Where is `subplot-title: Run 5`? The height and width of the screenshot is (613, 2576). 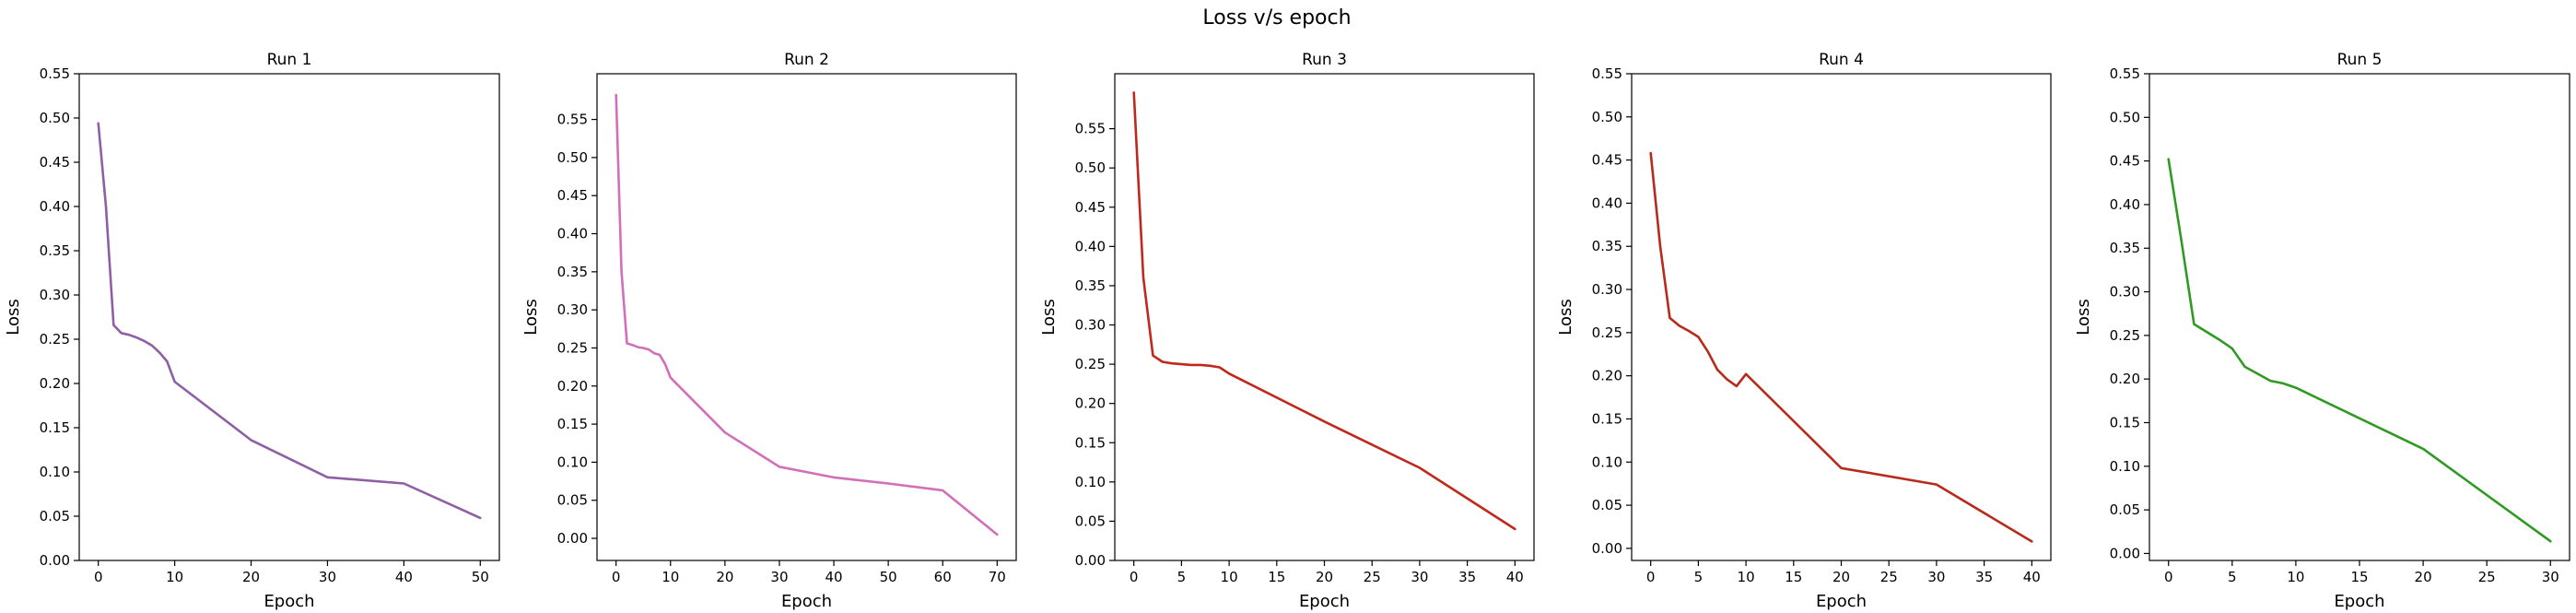
subplot-title: Run 5 is located at coordinates (2360, 60).